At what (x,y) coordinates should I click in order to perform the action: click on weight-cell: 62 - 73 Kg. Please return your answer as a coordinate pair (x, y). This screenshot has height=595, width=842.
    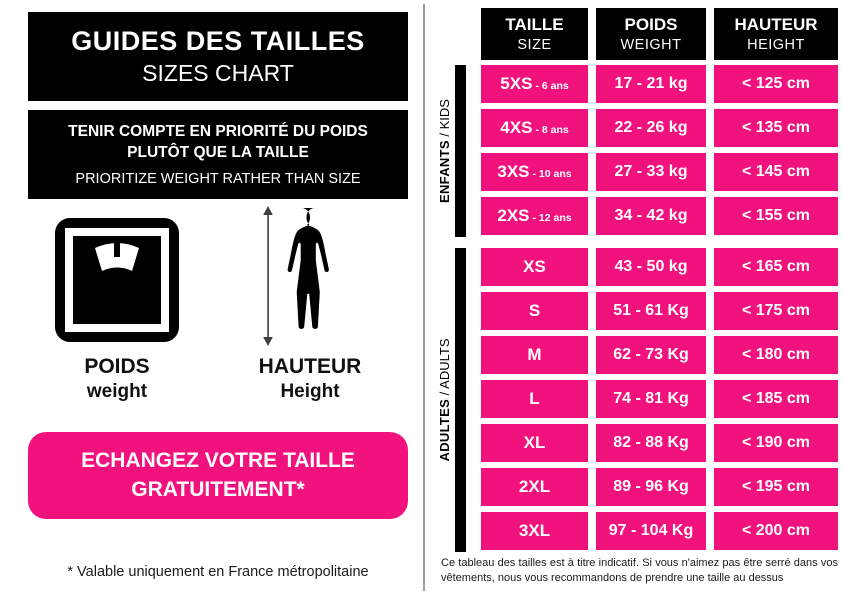
    Looking at the image, I should click on (651, 355).